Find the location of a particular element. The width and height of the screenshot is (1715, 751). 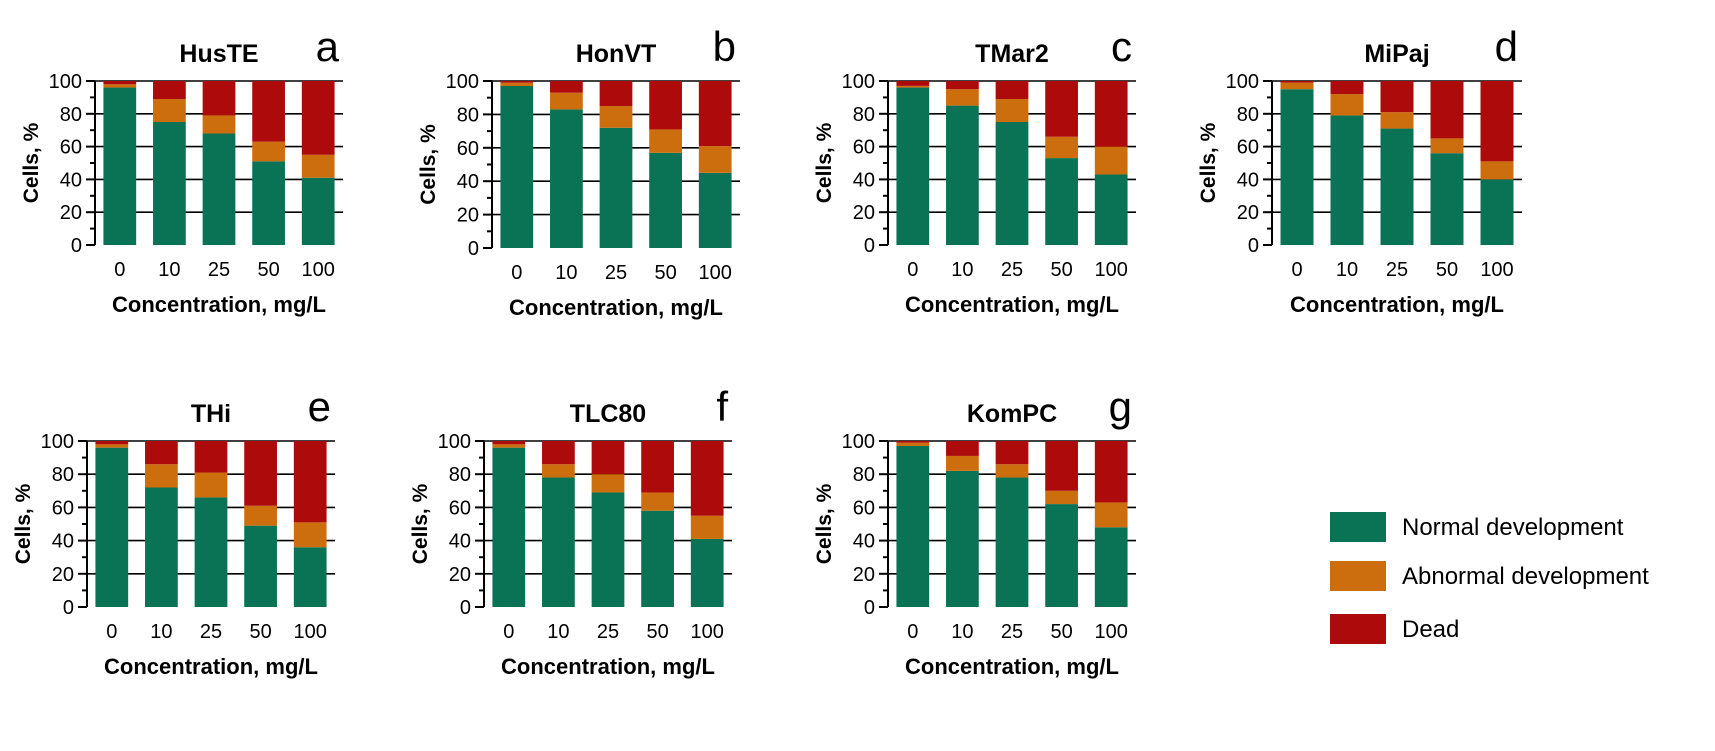

panel-letter: f is located at coordinates (722, 406).